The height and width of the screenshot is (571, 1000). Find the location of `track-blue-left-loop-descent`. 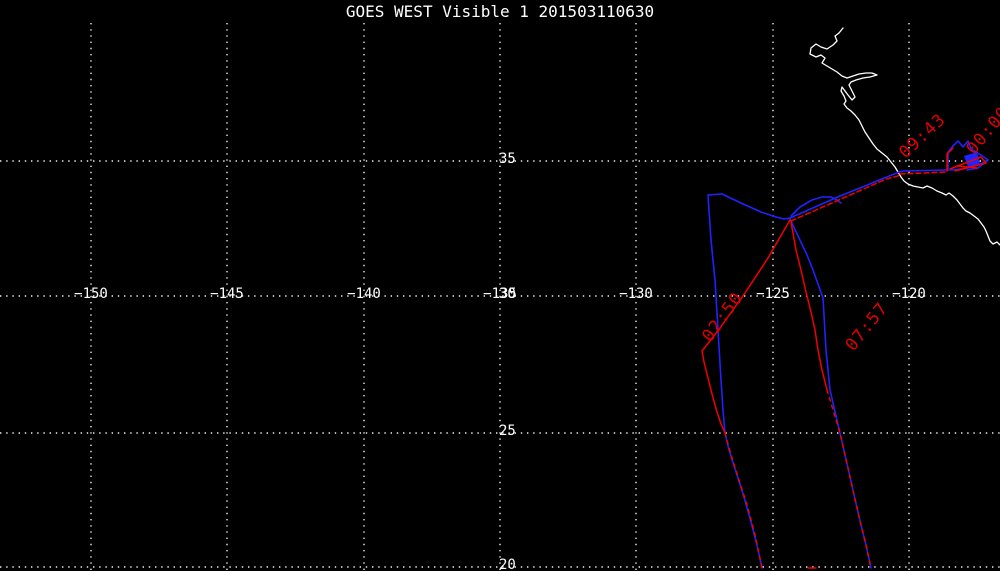

track-blue-left-loop-descent is located at coordinates (735, 381).